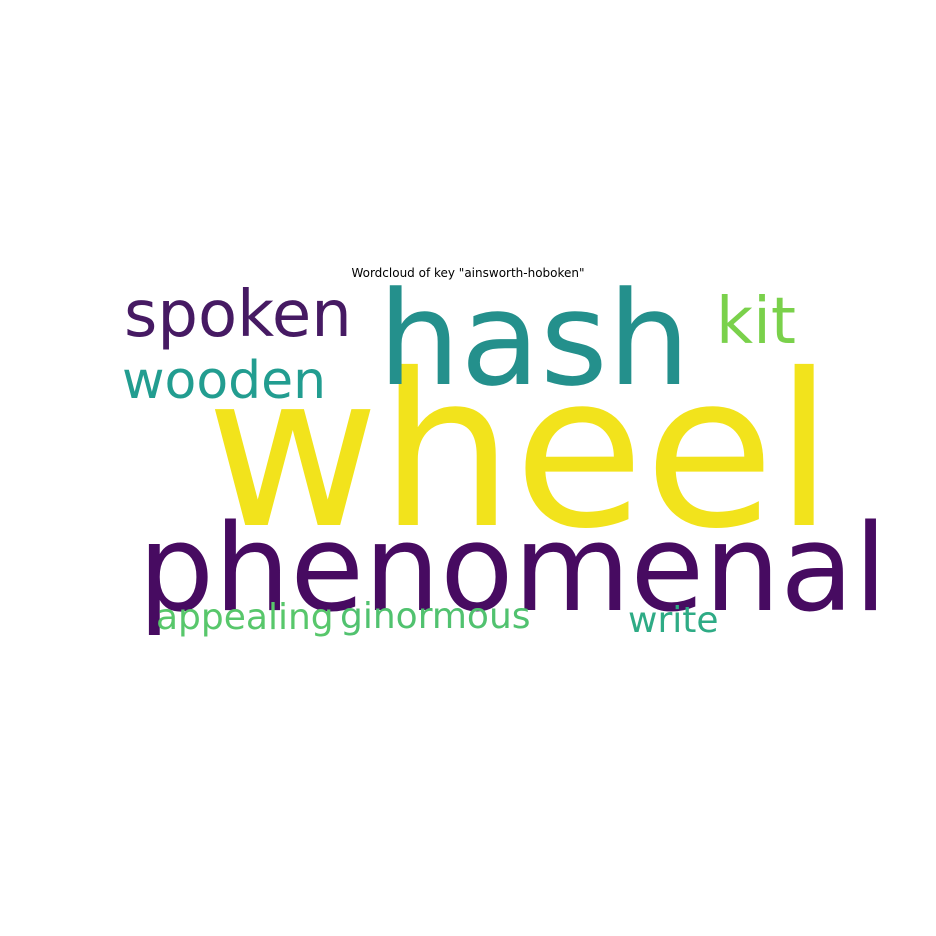  What do you see at coordinates (238, 315) in the screenshot?
I see `word-spoken: spoken` at bounding box center [238, 315].